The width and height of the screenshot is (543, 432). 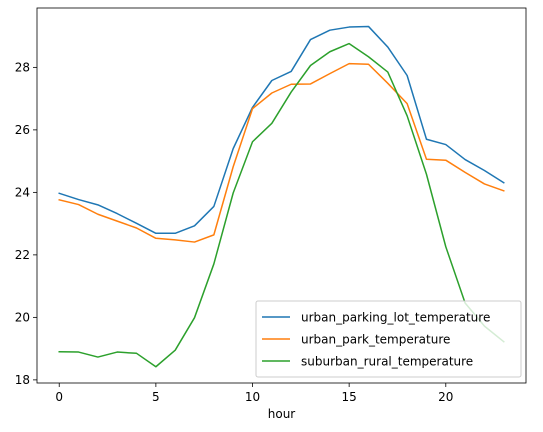 What do you see at coordinates (252, 397) in the screenshot?
I see `x-tick-label: 10` at bounding box center [252, 397].